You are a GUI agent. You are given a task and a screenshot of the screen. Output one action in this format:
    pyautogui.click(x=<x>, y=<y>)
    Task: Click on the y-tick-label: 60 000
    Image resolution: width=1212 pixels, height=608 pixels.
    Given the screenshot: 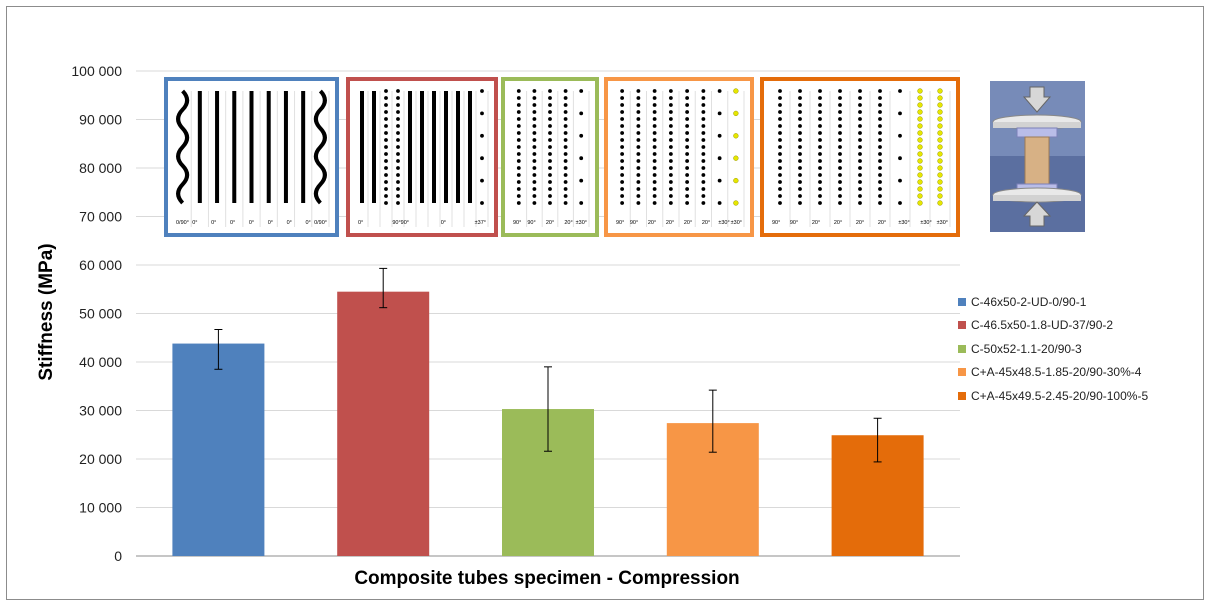 What is the action you would take?
    pyautogui.click(x=100, y=265)
    